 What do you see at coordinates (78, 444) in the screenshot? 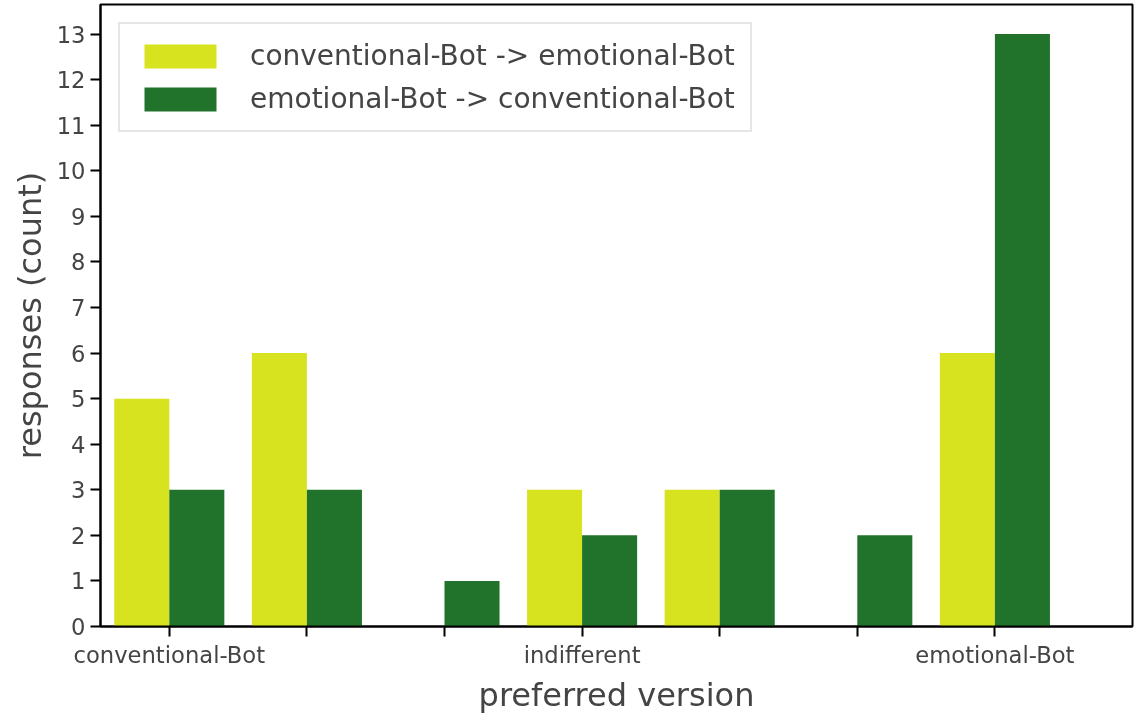
I see `y-tick-label: 4` at bounding box center [78, 444].